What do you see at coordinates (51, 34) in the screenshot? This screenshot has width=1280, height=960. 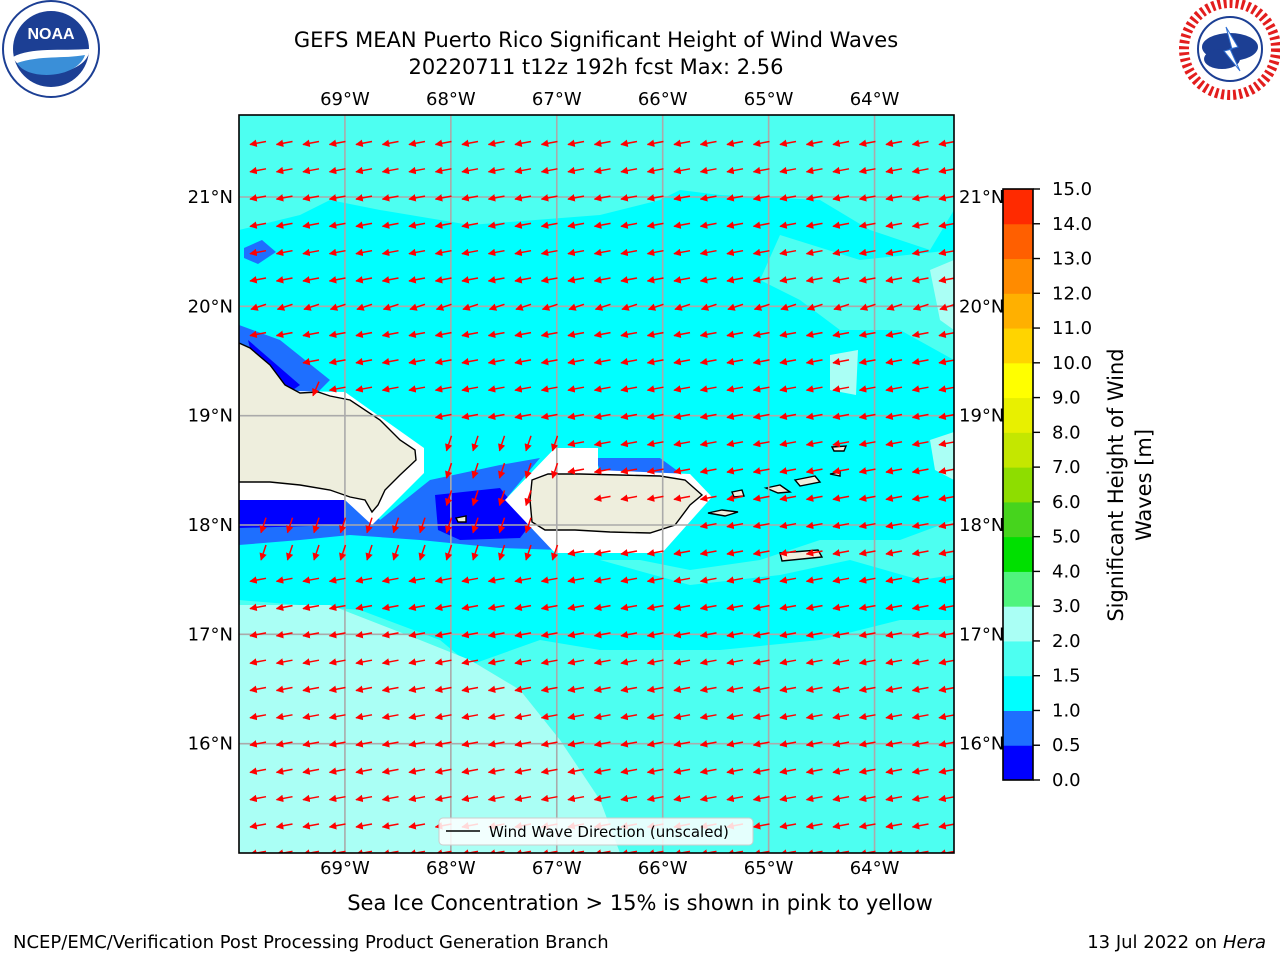 I see `noaa-logo-text: NOAA` at bounding box center [51, 34].